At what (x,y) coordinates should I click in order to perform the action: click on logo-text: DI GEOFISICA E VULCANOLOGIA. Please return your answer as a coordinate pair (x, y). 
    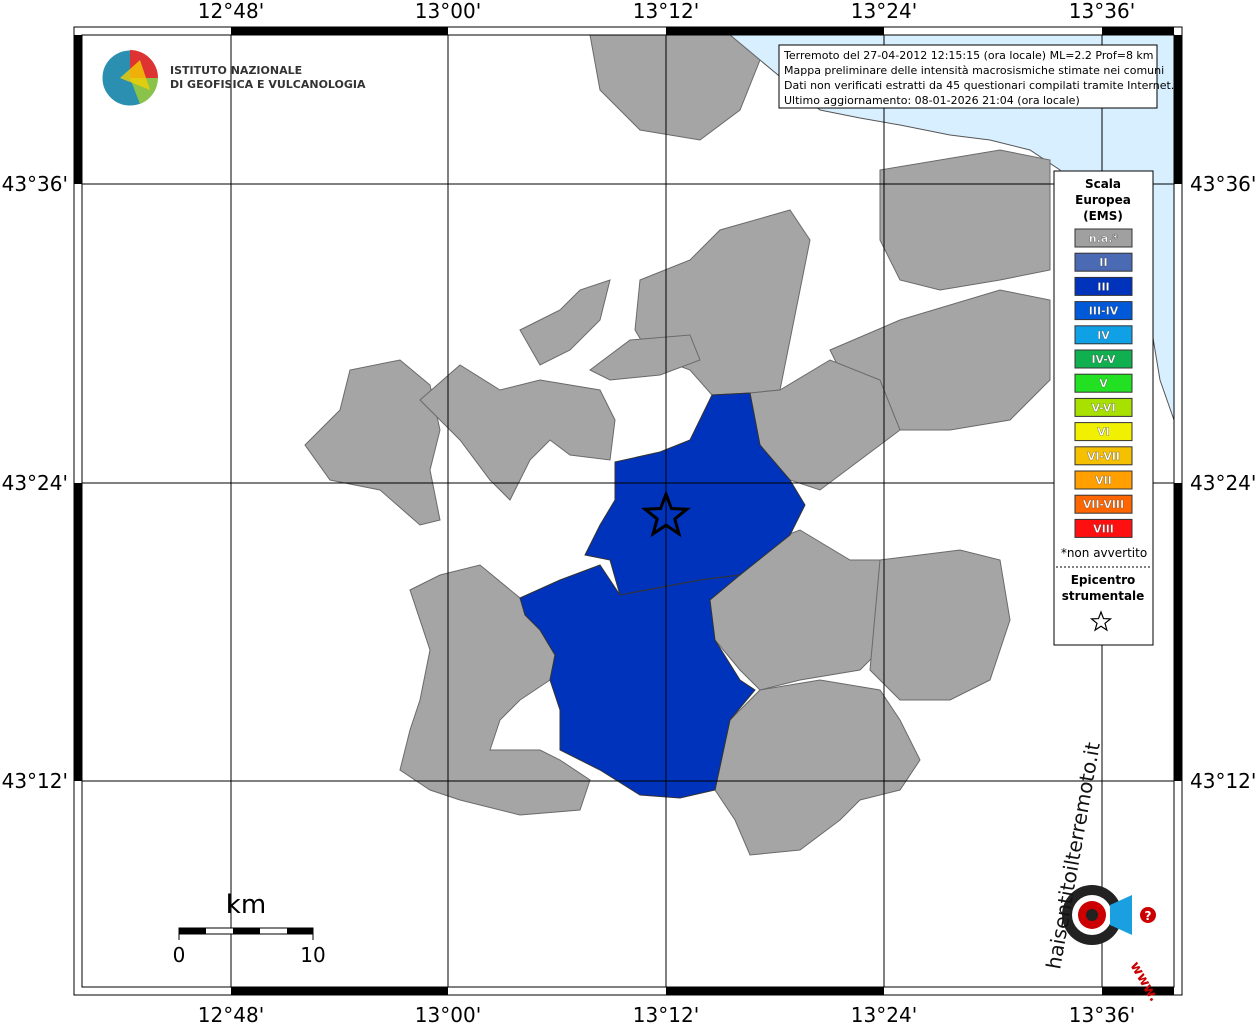
    Looking at the image, I should click on (268, 84).